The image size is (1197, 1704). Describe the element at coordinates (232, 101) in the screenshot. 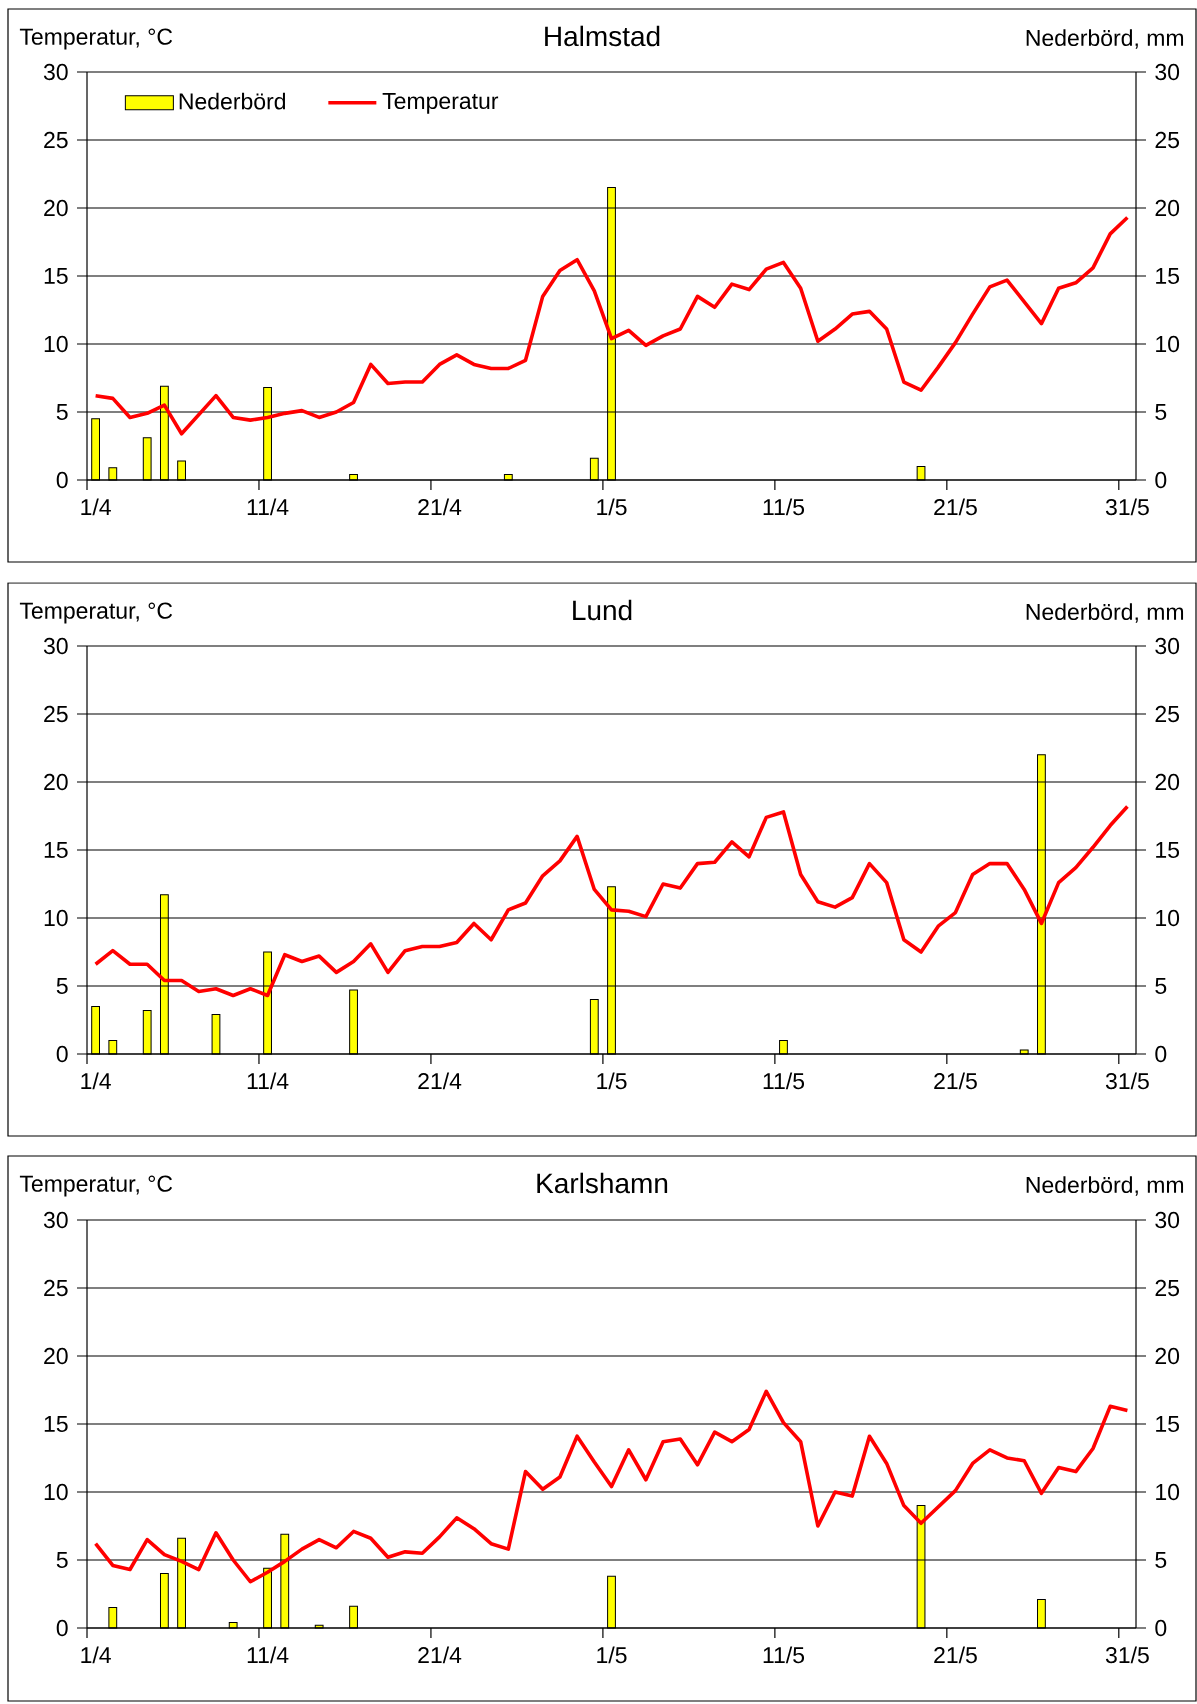

I see `legend-label: Nederbörd` at that location.